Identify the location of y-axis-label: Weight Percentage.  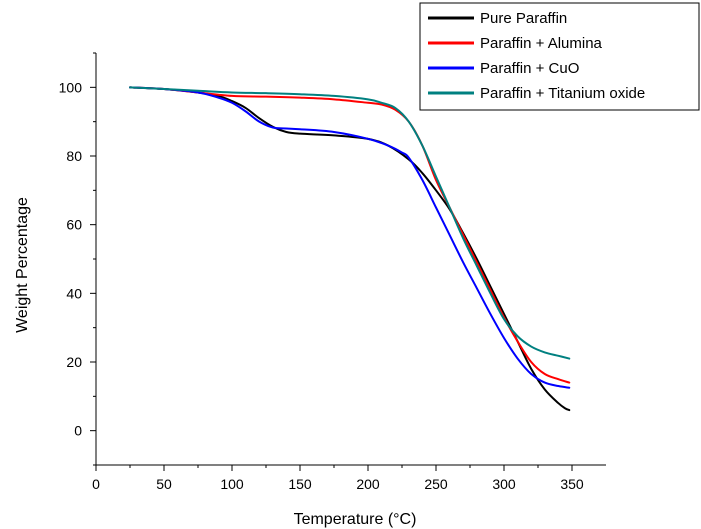
(22, 265).